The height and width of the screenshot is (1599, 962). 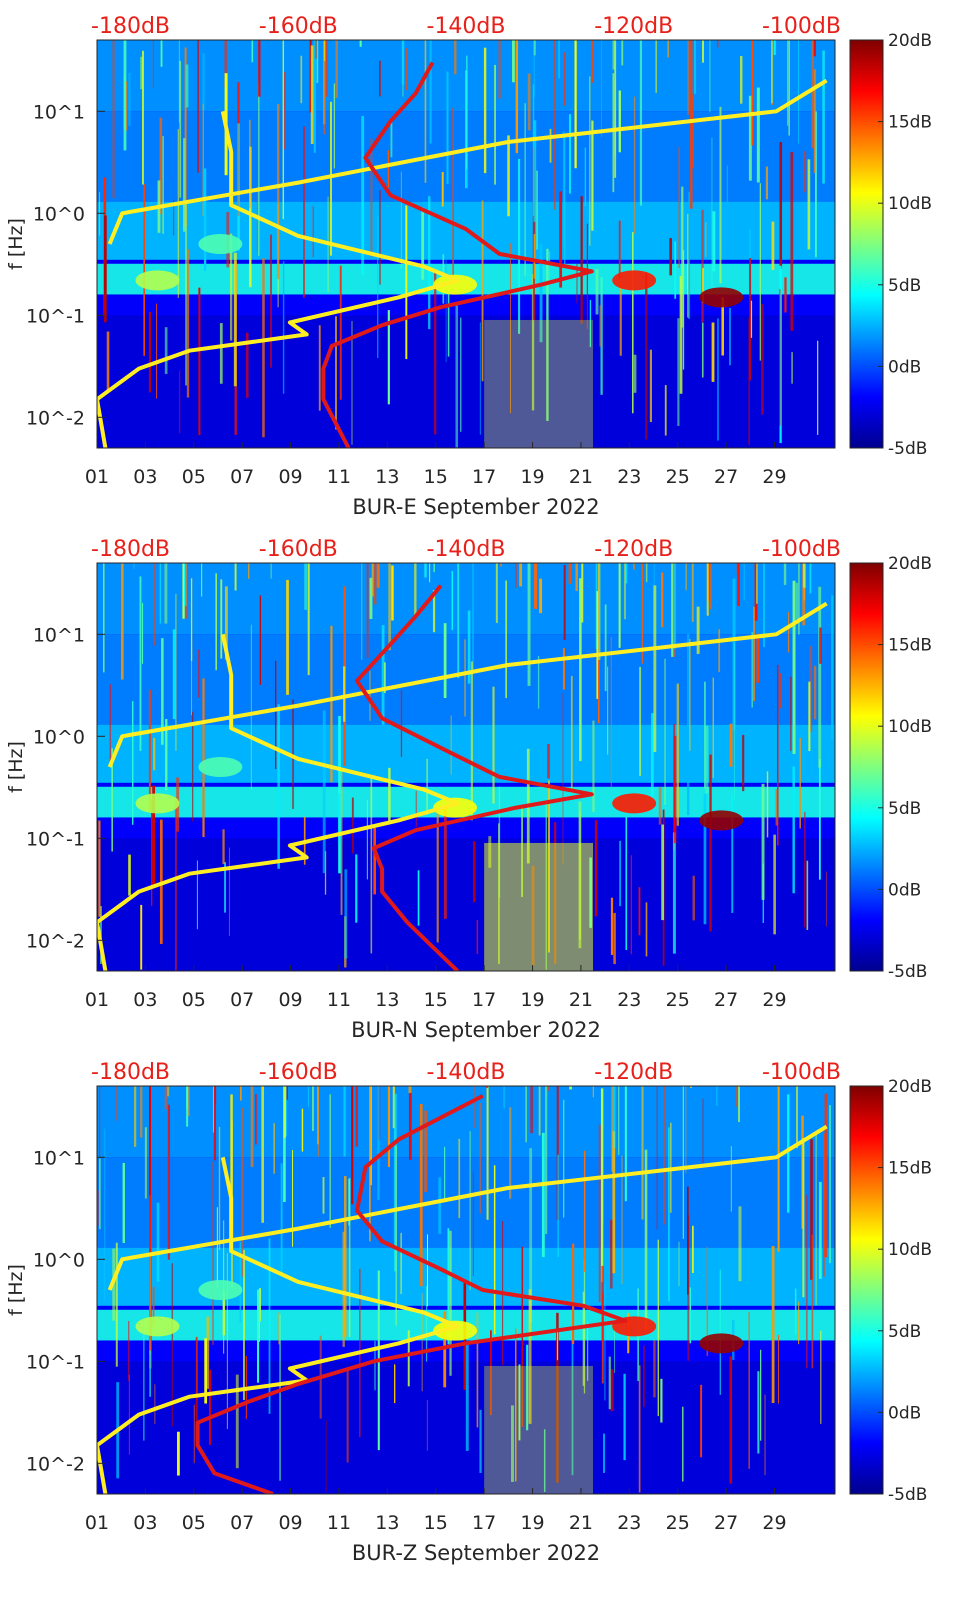 What do you see at coordinates (16, 1290) in the screenshot?
I see `y-axis-label: f [Hz]` at bounding box center [16, 1290].